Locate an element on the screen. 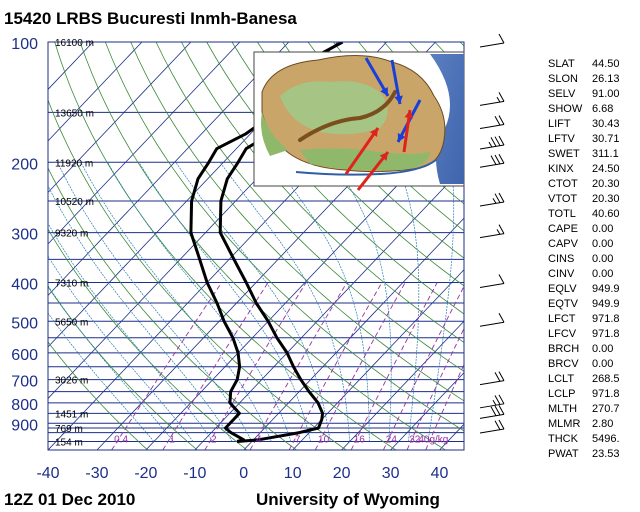 Image resolution: width=640 pixels, height=512 pixels. chart-title: 15420 LRBS Bucuresti Inmh-Banesa is located at coordinates (150, 18).